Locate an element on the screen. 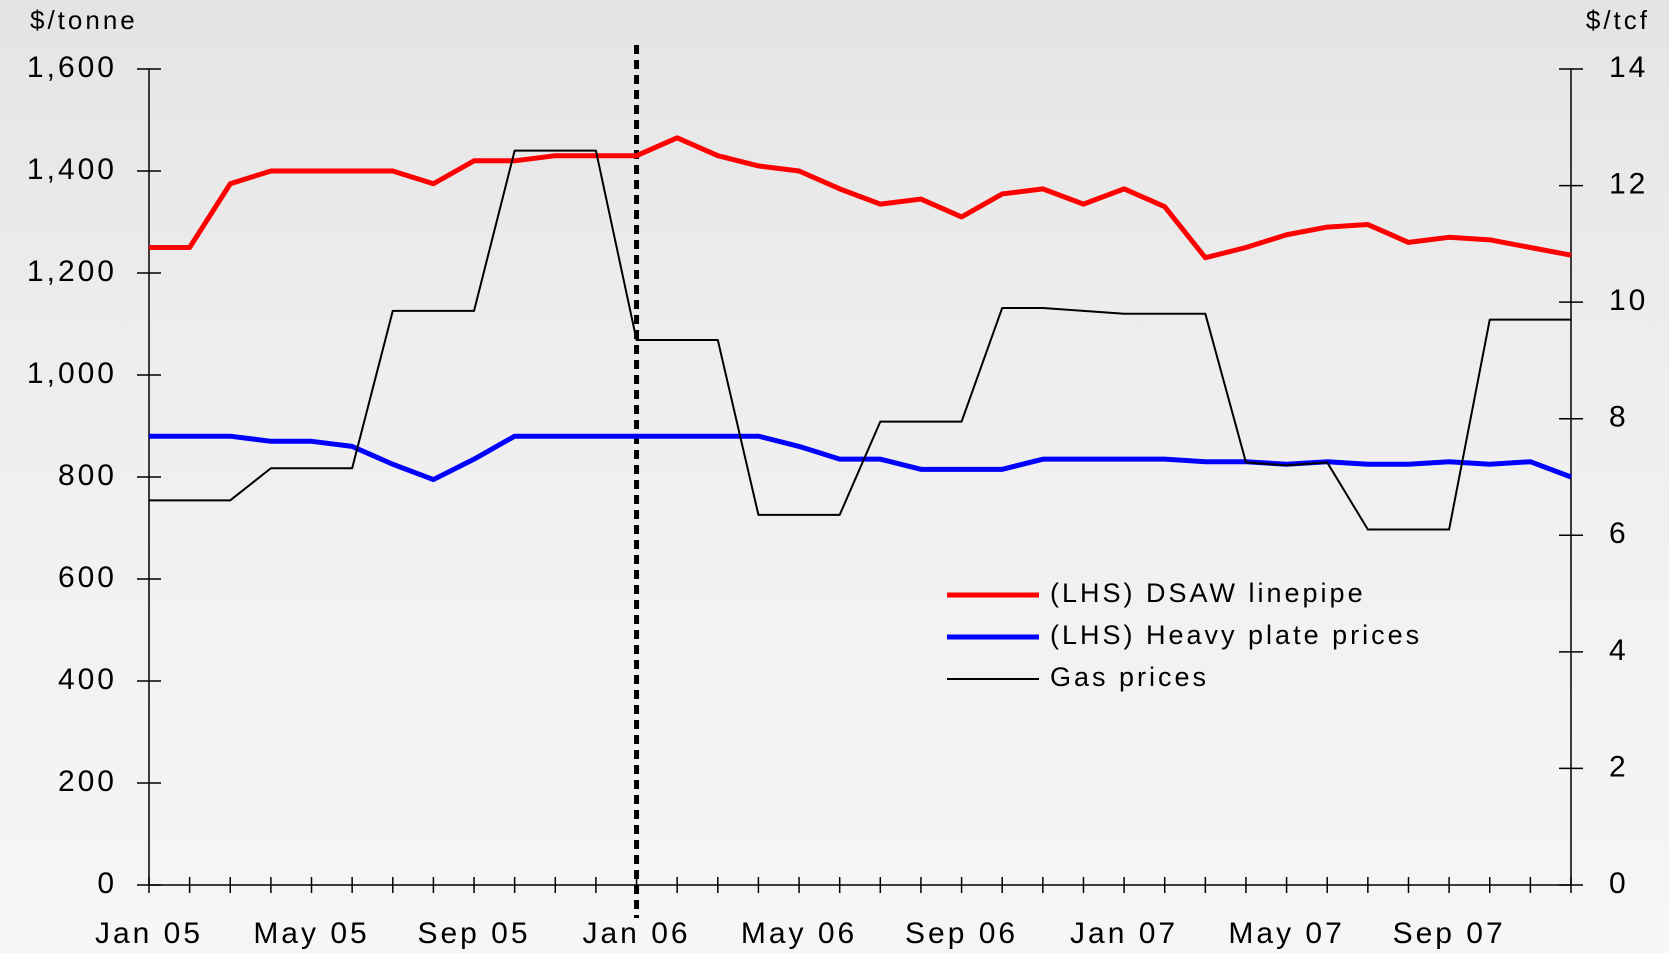  x-tick-label: Sep 07 is located at coordinates (1449, 933).